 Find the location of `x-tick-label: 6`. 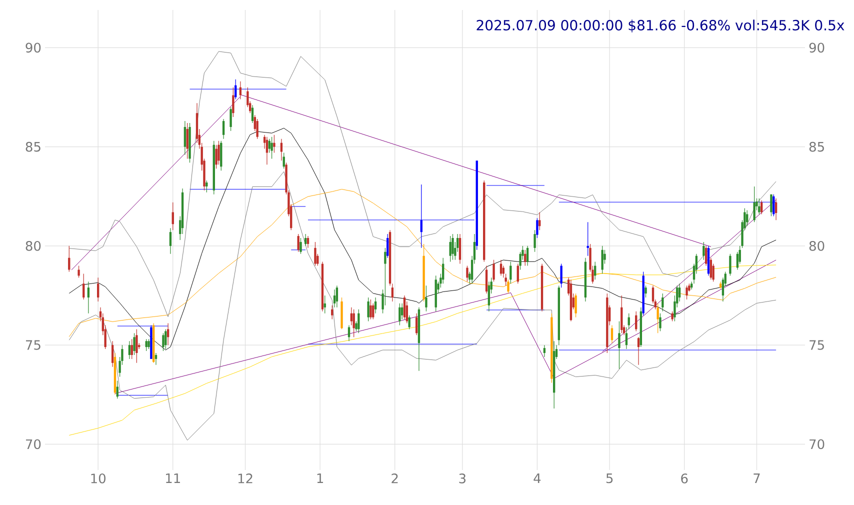

x-tick-label: 6 is located at coordinates (684, 479).